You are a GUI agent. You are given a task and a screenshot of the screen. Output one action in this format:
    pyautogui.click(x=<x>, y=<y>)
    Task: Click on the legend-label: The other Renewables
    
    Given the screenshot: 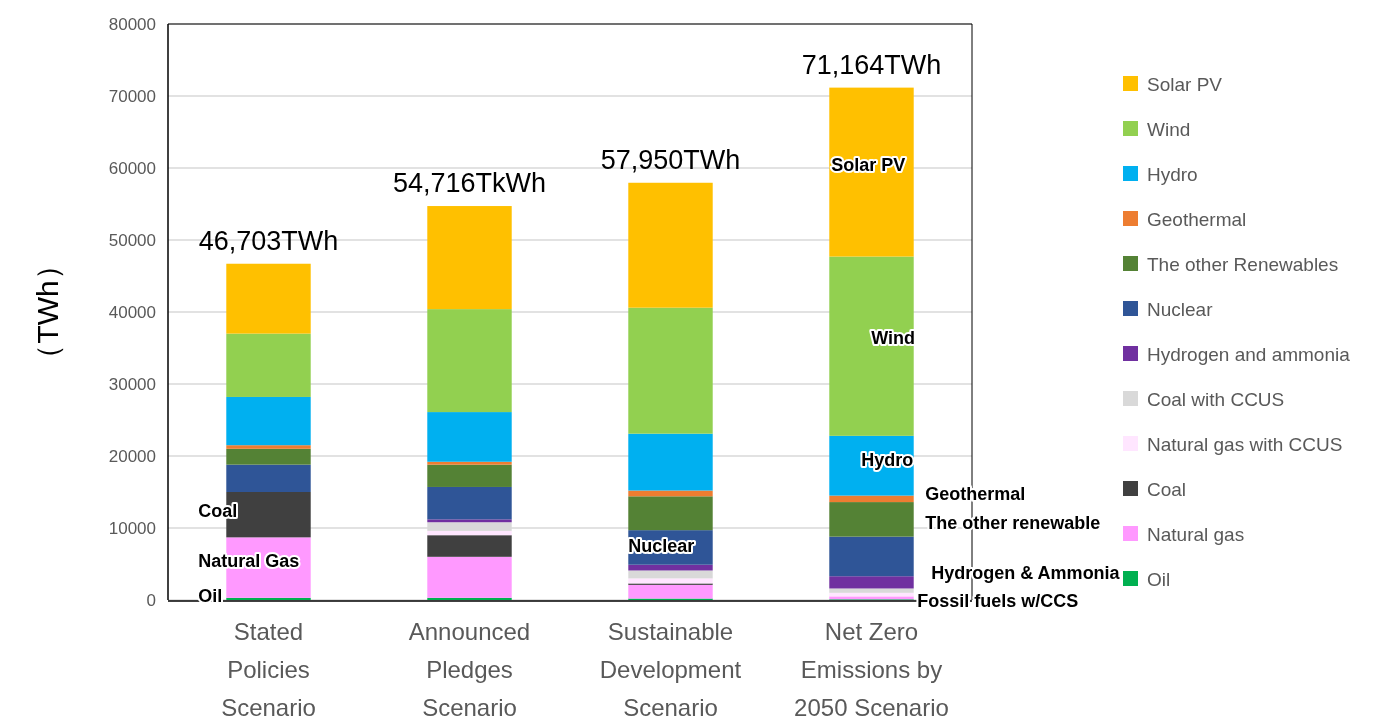 What is the action you would take?
    pyautogui.click(x=1243, y=264)
    